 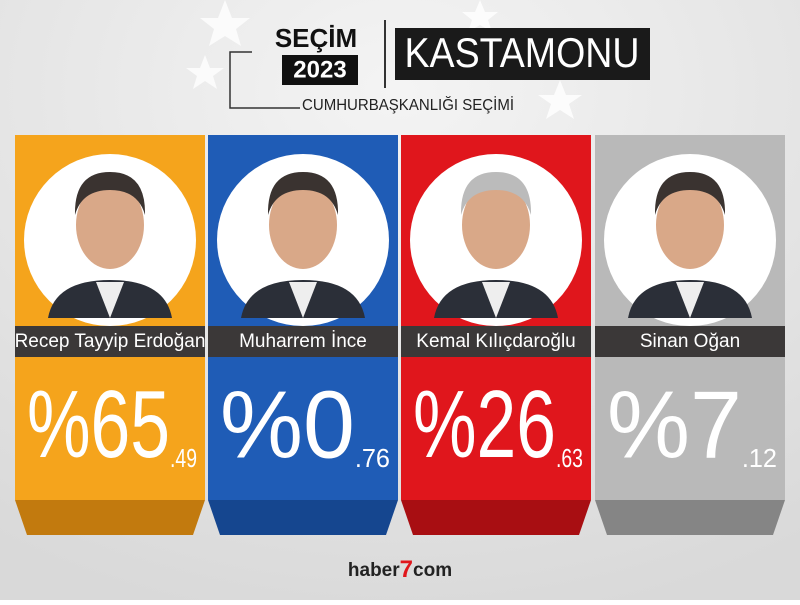 I want to click on province-box, so click(x=522, y=54).